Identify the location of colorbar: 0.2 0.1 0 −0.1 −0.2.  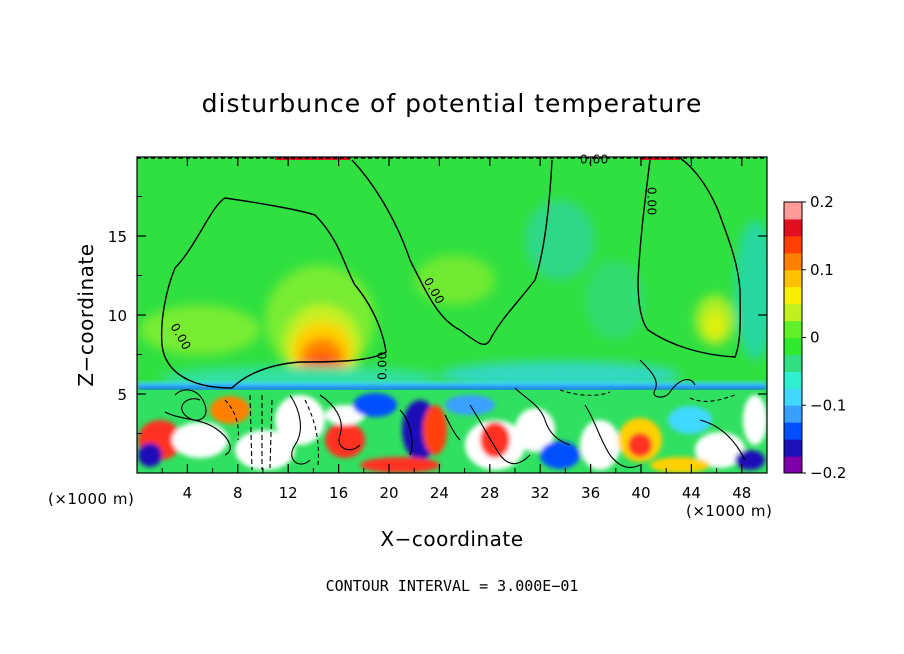
(814, 337).